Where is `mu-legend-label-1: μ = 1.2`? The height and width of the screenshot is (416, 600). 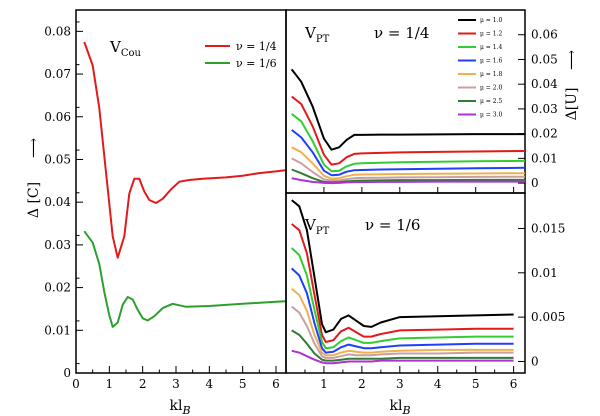 mu-legend-label-1: μ = 1.2 is located at coordinates (491, 34).